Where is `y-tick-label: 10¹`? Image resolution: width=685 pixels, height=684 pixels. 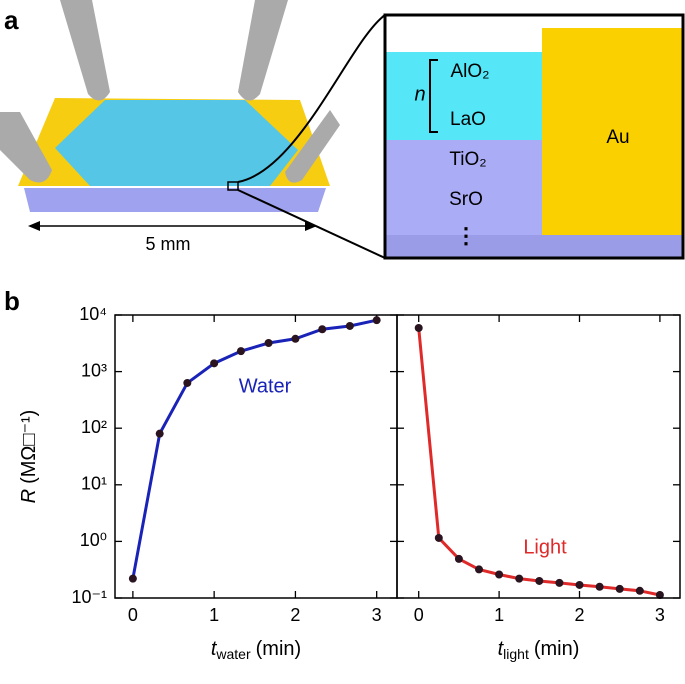 y-tick-label: 10¹ is located at coordinates (94, 484).